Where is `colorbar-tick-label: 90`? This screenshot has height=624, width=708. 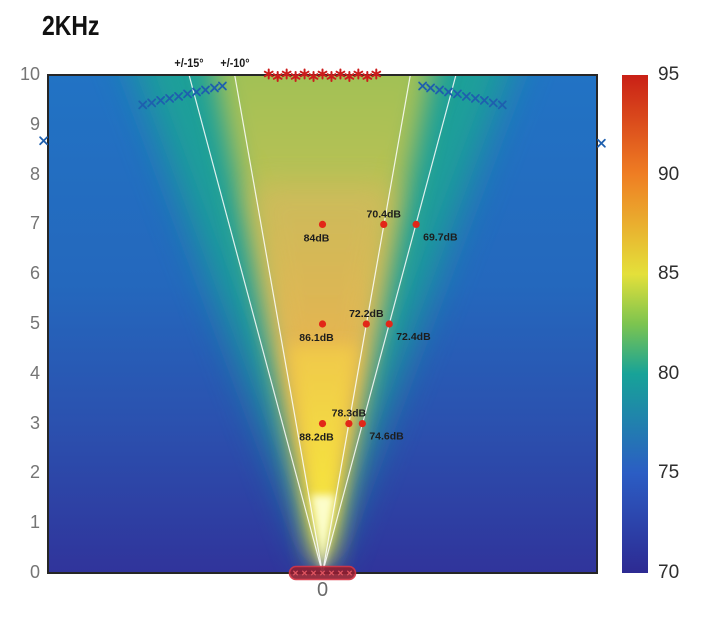 colorbar-tick-label: 90 is located at coordinates (669, 174).